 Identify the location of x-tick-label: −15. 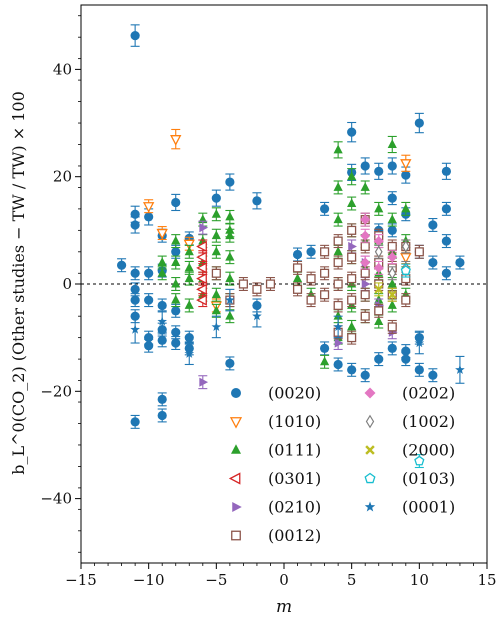
(81, 580).